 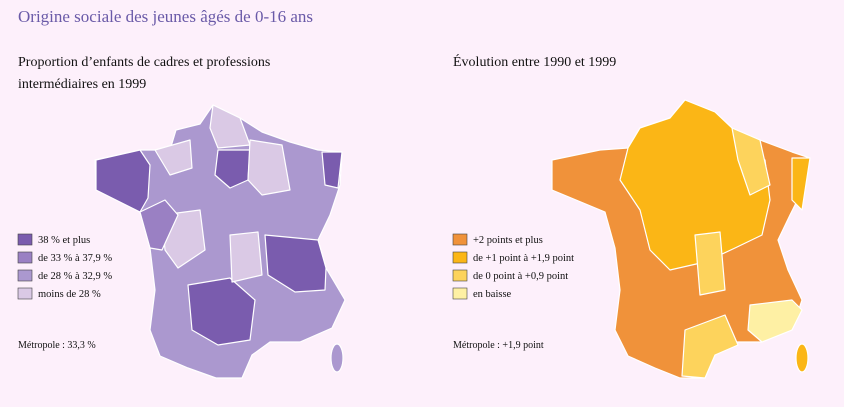 I want to click on legend-label: de 0 point à +0,9 point, so click(x=520, y=276).